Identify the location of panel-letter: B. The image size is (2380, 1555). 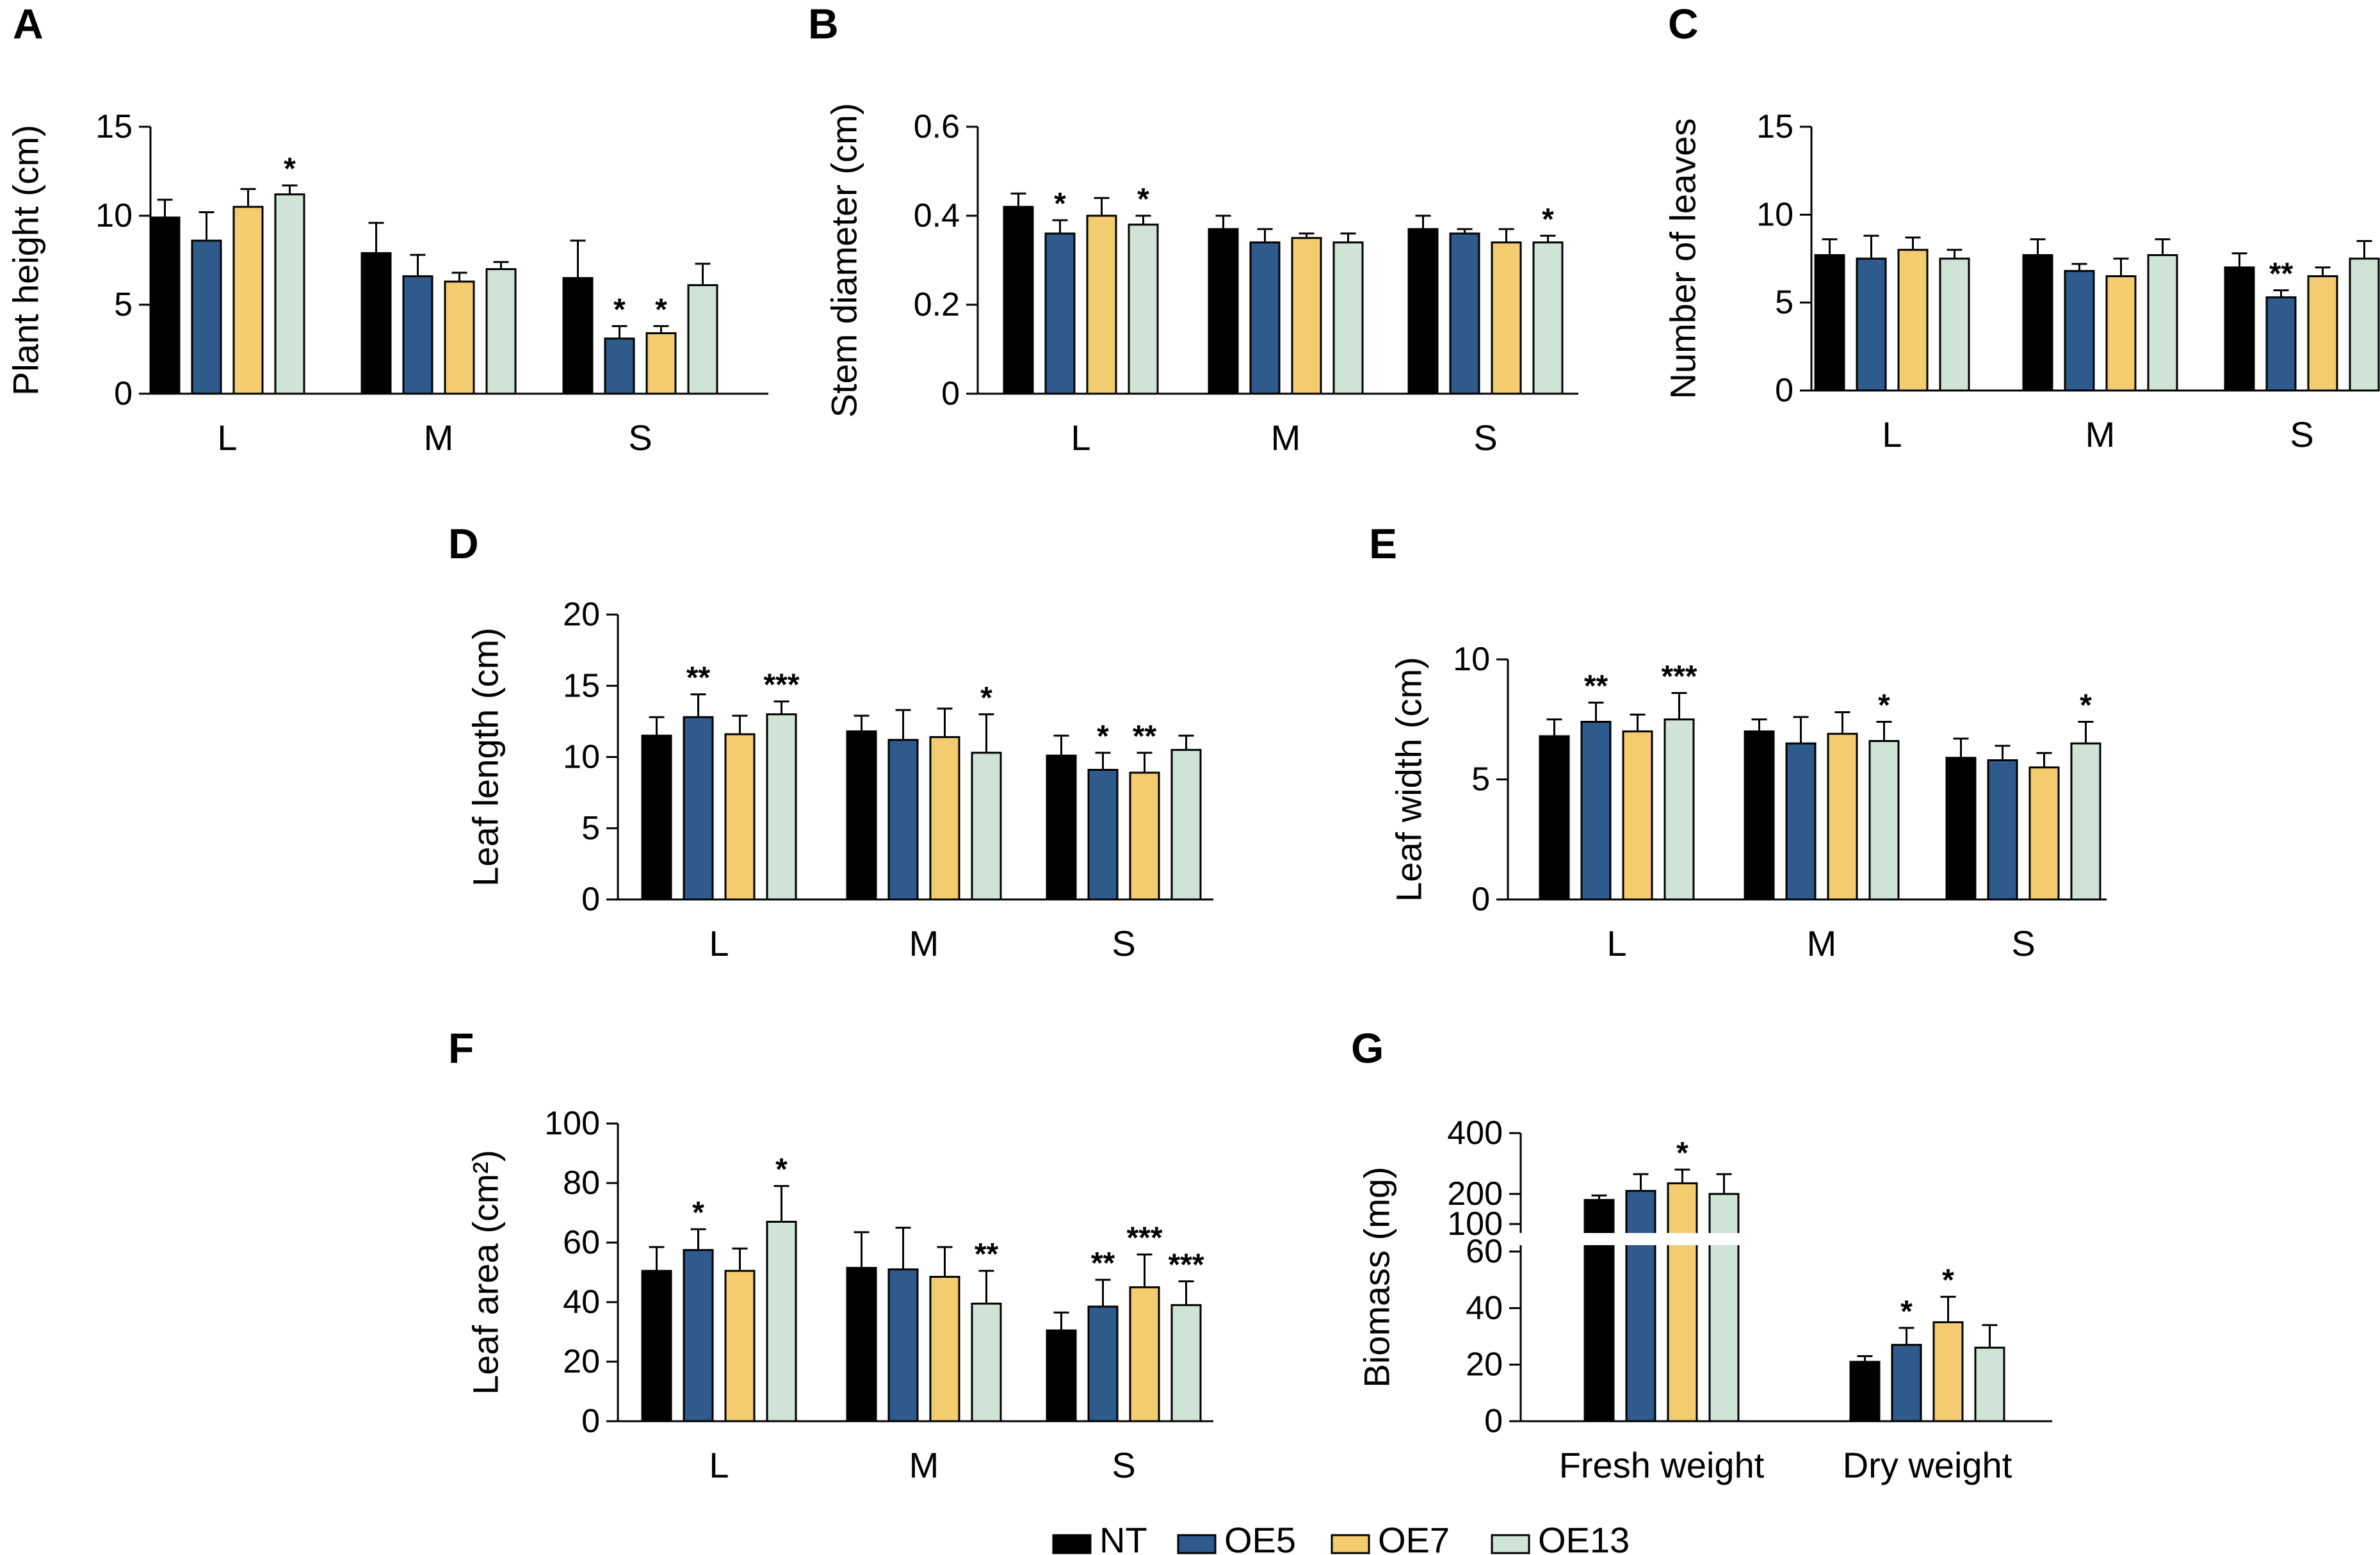
(823, 23).